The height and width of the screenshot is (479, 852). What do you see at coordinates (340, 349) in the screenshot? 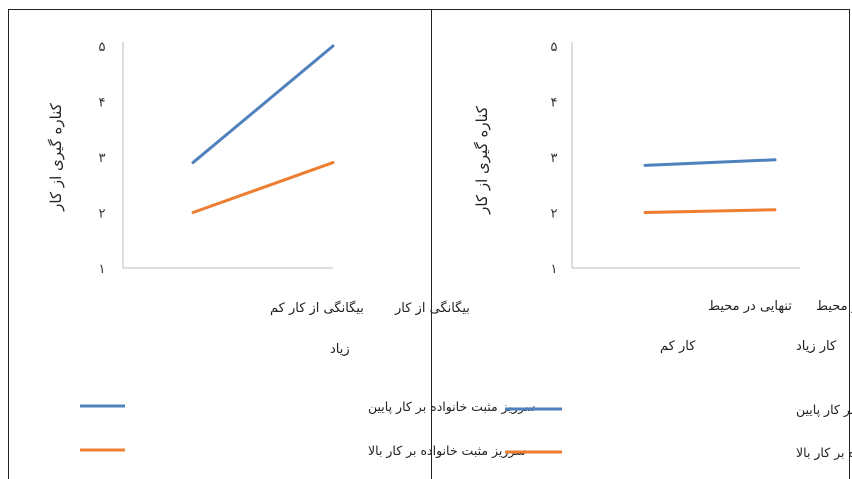
I see `x-category-label-2-line-2: زیاد` at bounding box center [340, 349].